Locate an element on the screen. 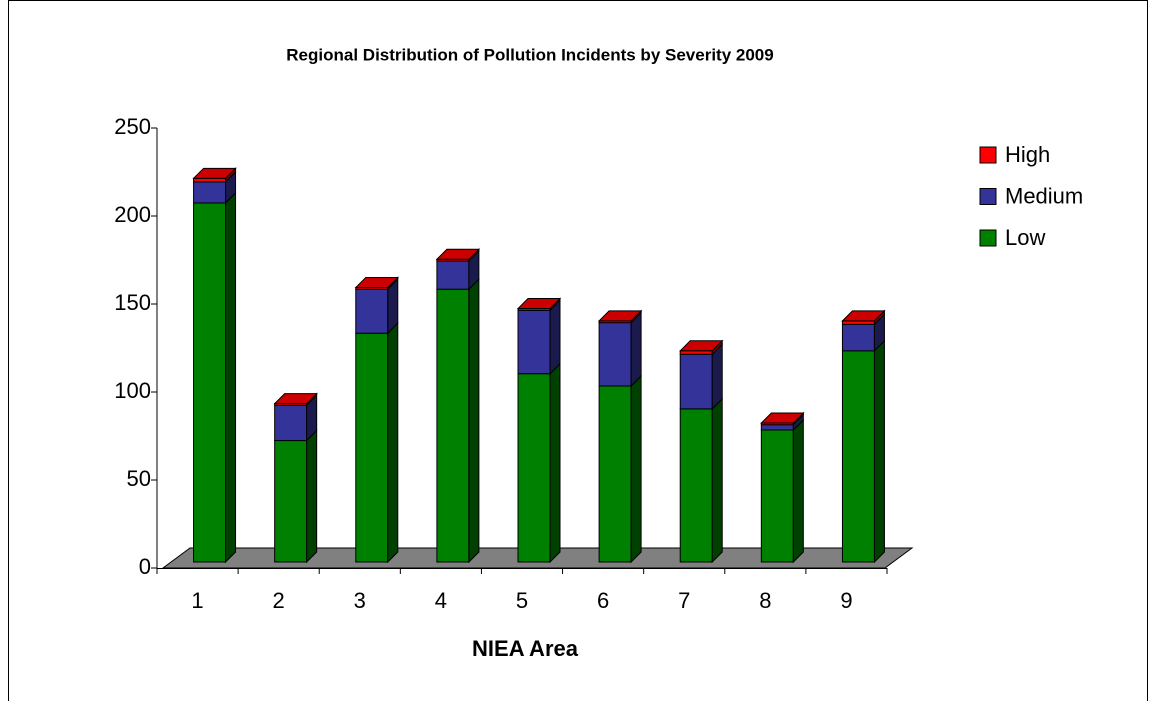 The image size is (1154, 701). x-tick-label: 2 is located at coordinates (279, 600).